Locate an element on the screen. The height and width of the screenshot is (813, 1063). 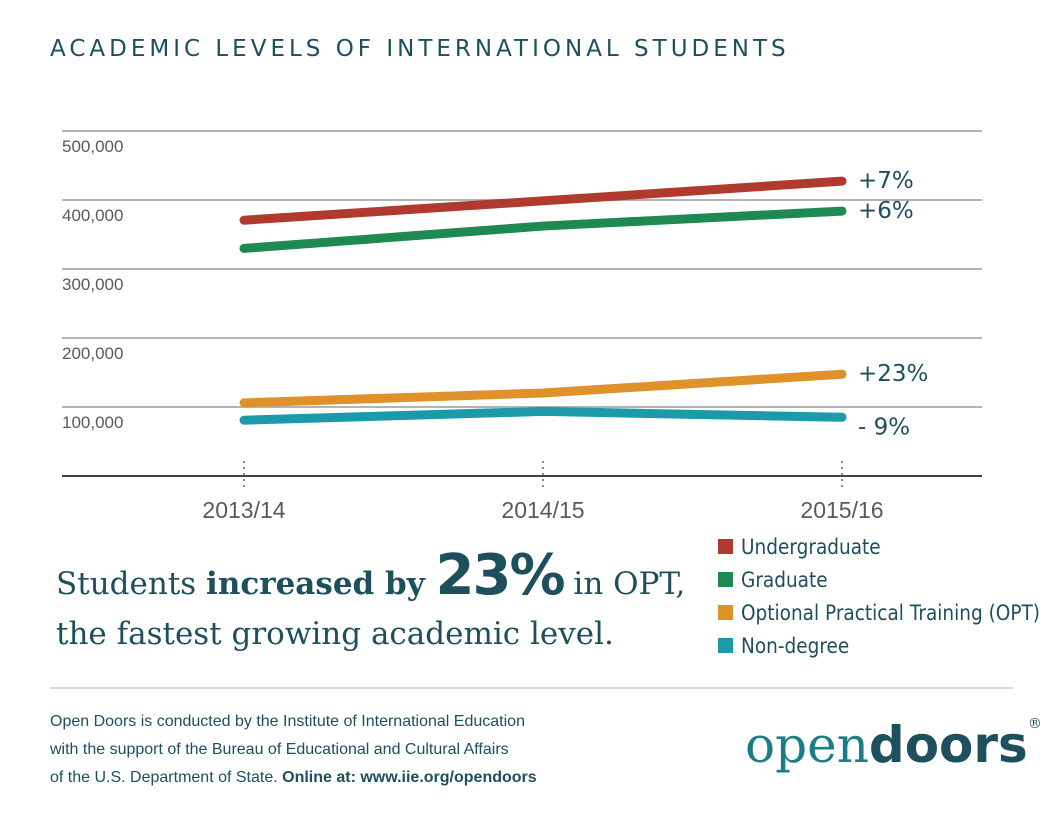
legend-item: Non-degree is located at coordinates (890, 645).